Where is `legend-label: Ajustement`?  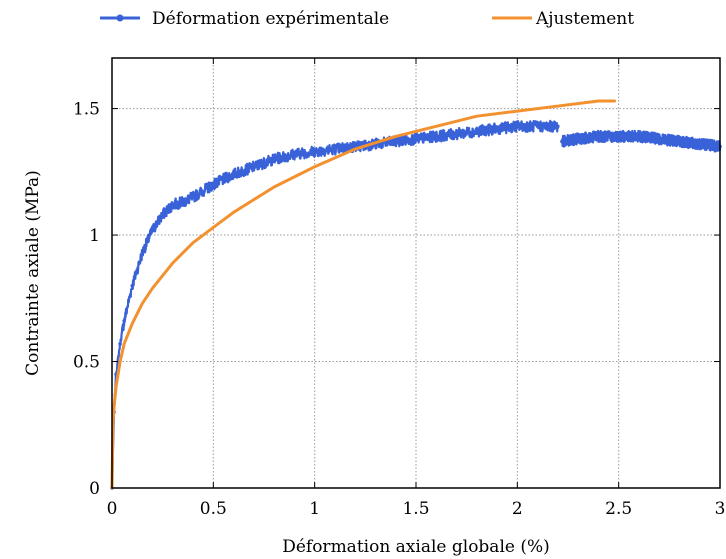 legend-label: Ajustement is located at coordinates (584, 19).